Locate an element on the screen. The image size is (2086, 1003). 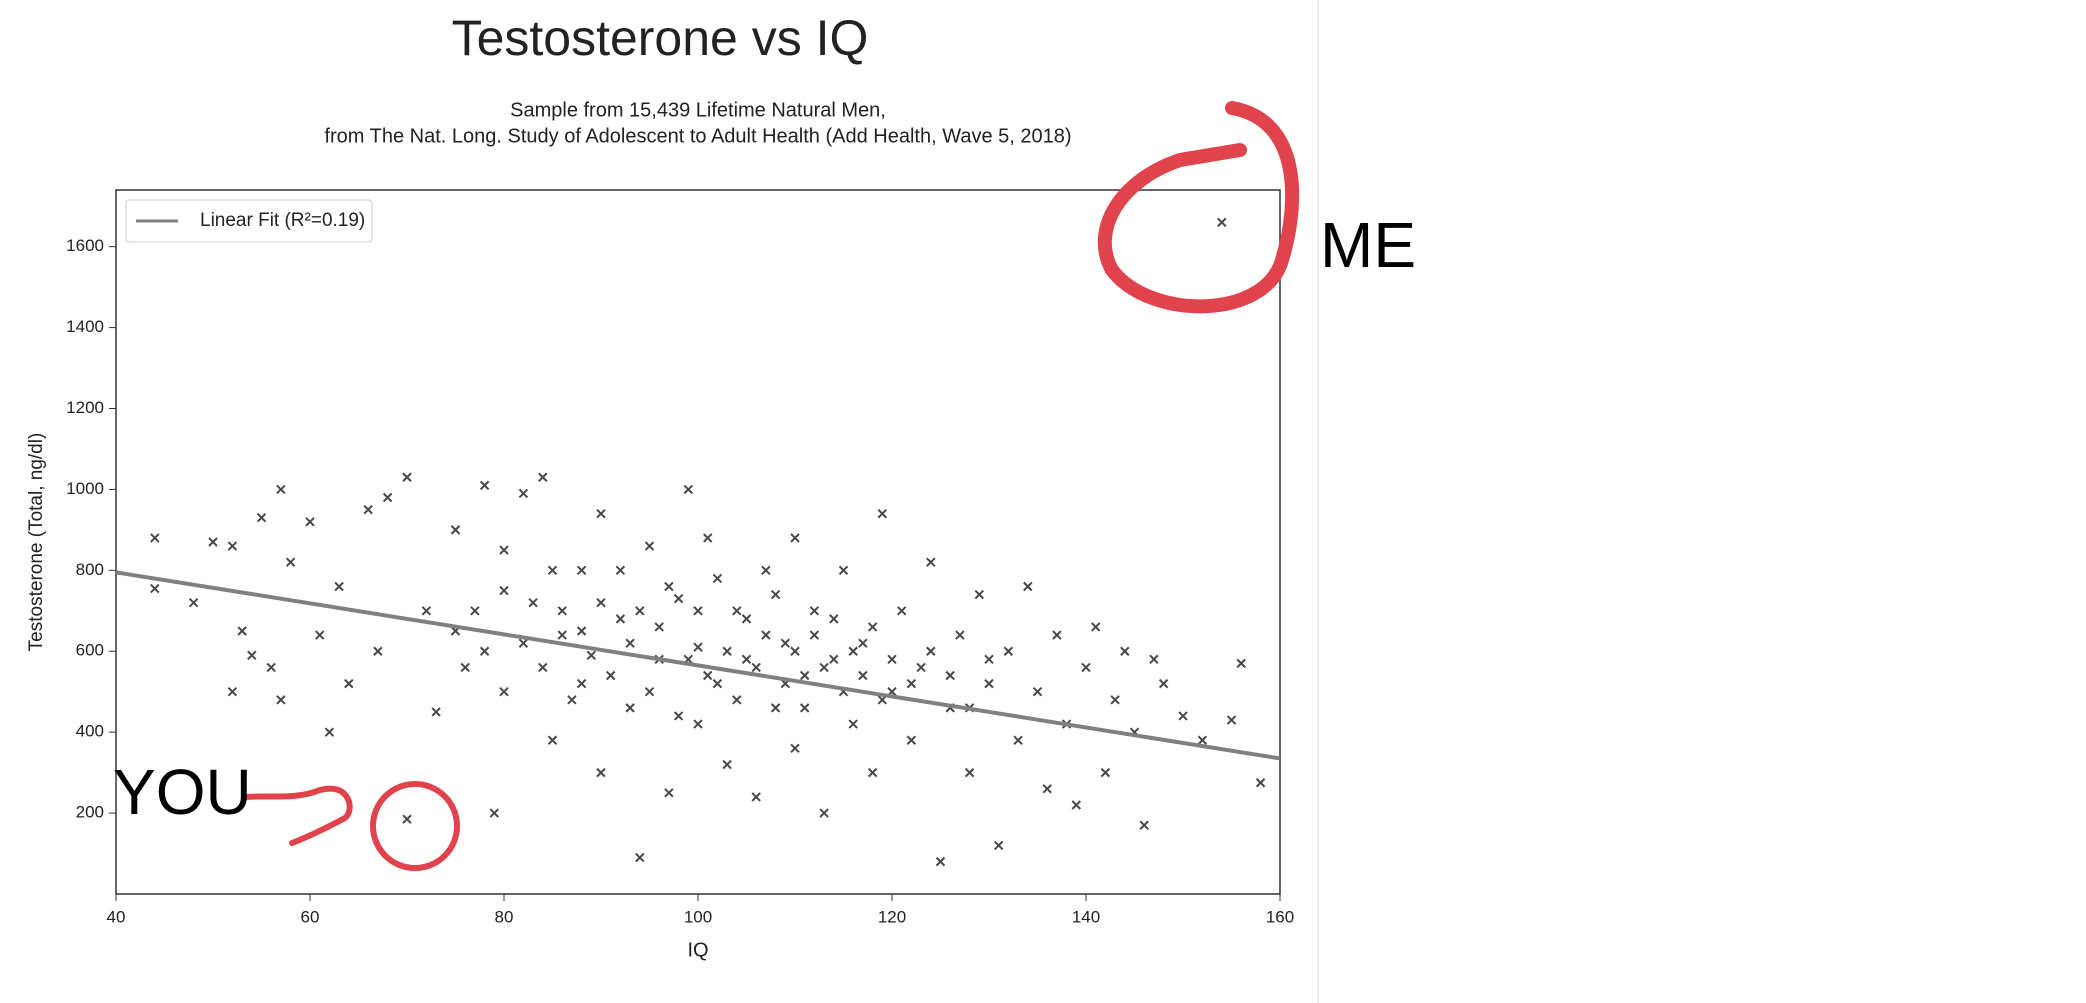
legend-box is located at coordinates (249, 221).